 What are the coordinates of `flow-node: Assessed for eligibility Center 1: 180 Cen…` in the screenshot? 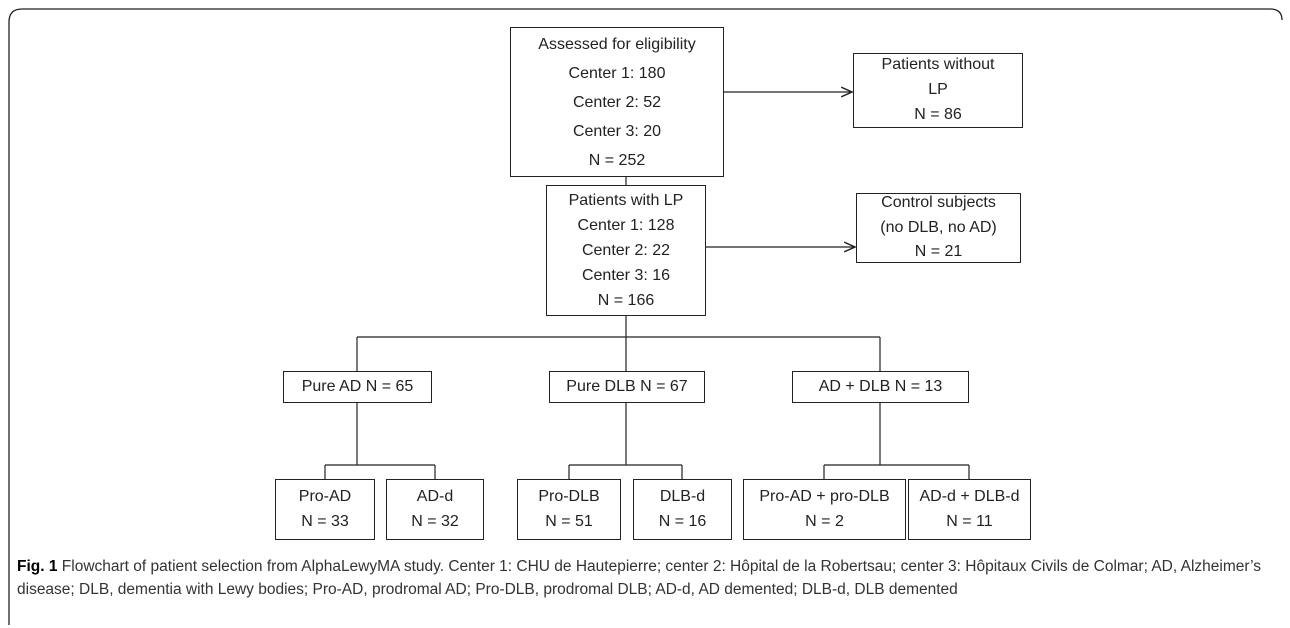 It's located at (617, 102).